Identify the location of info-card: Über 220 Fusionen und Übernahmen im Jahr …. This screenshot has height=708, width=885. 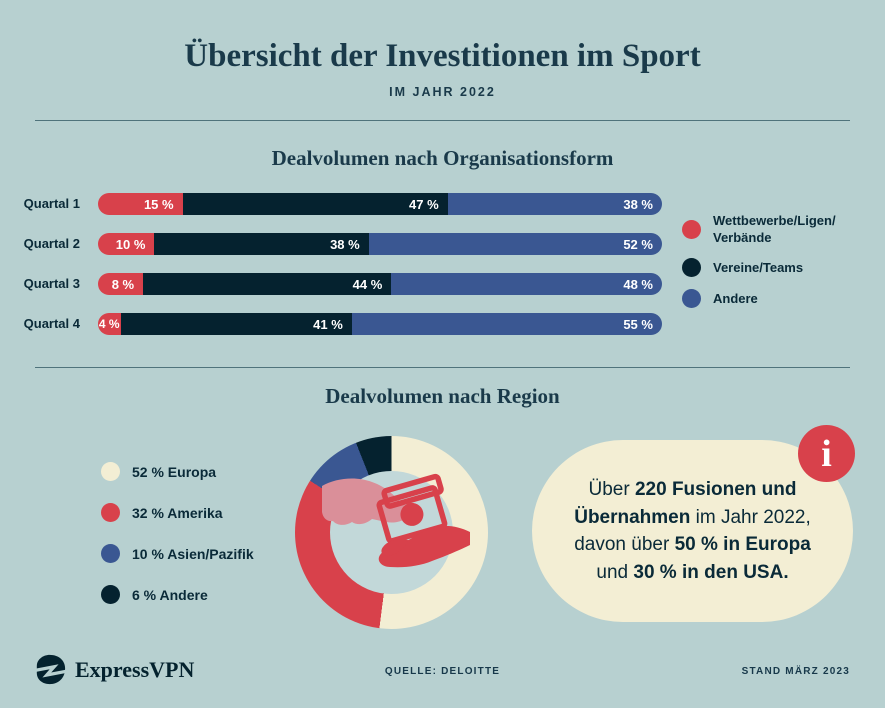
(692, 531).